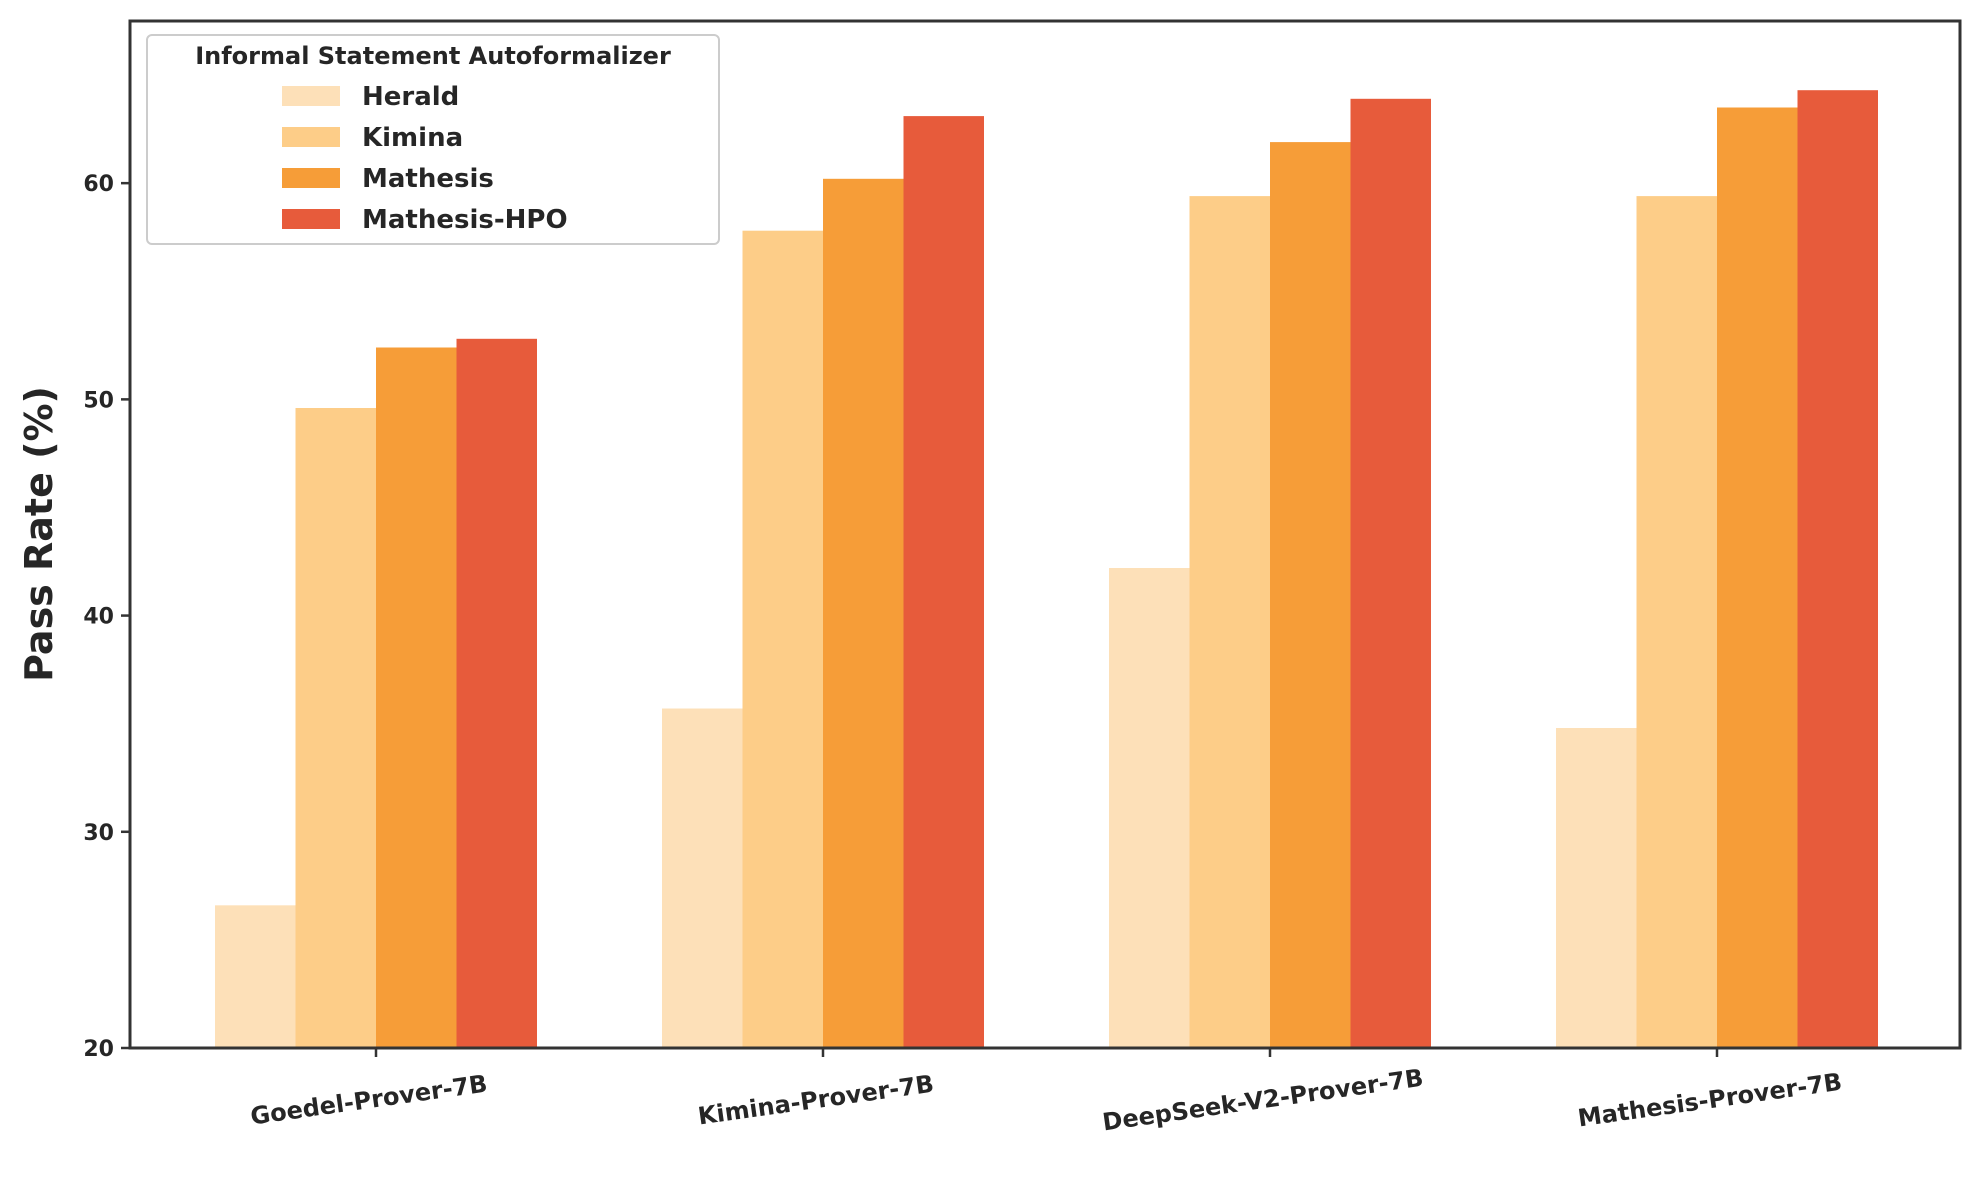 The width and height of the screenshot is (1980, 1179). Describe the element at coordinates (433, 56) in the screenshot. I see `legend-title: Informal Statement Autoformalizer` at that location.